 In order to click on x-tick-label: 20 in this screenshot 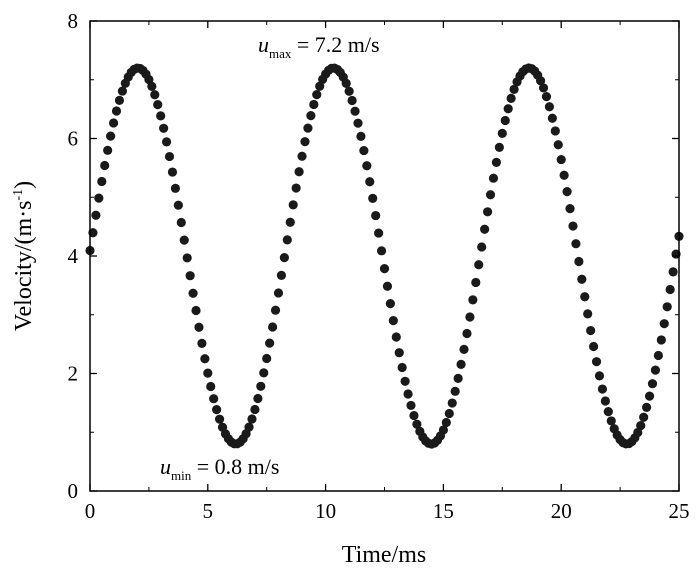, I will do `click(561, 511)`.